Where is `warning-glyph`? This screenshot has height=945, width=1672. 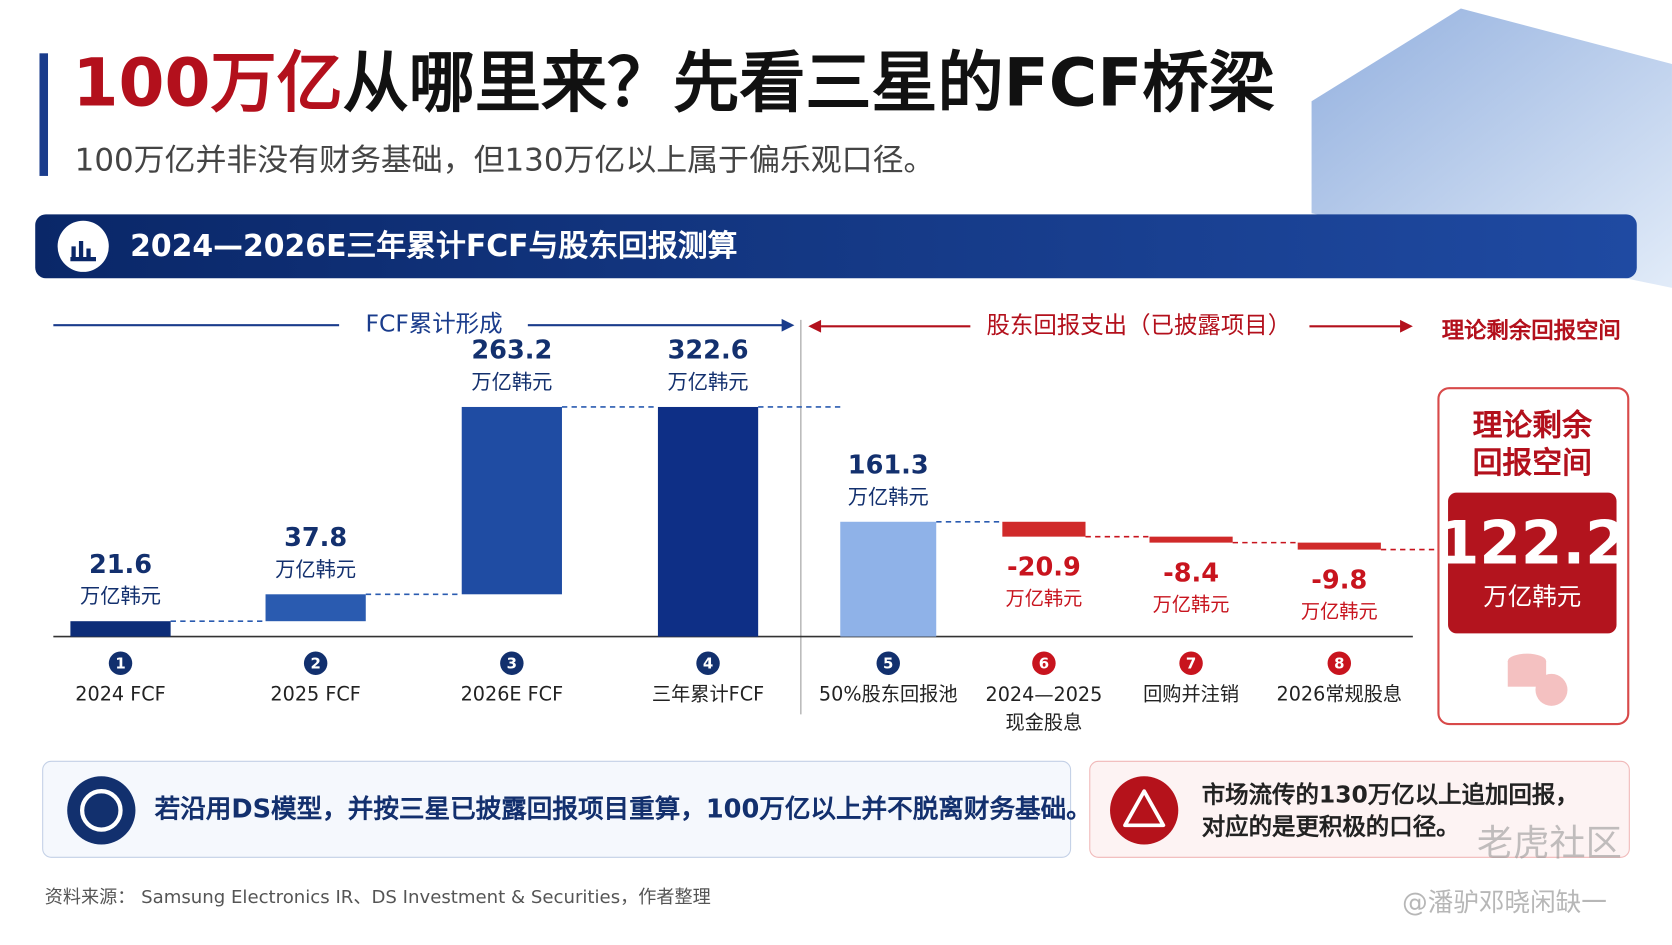
warning-glyph is located at coordinates (1144, 808).